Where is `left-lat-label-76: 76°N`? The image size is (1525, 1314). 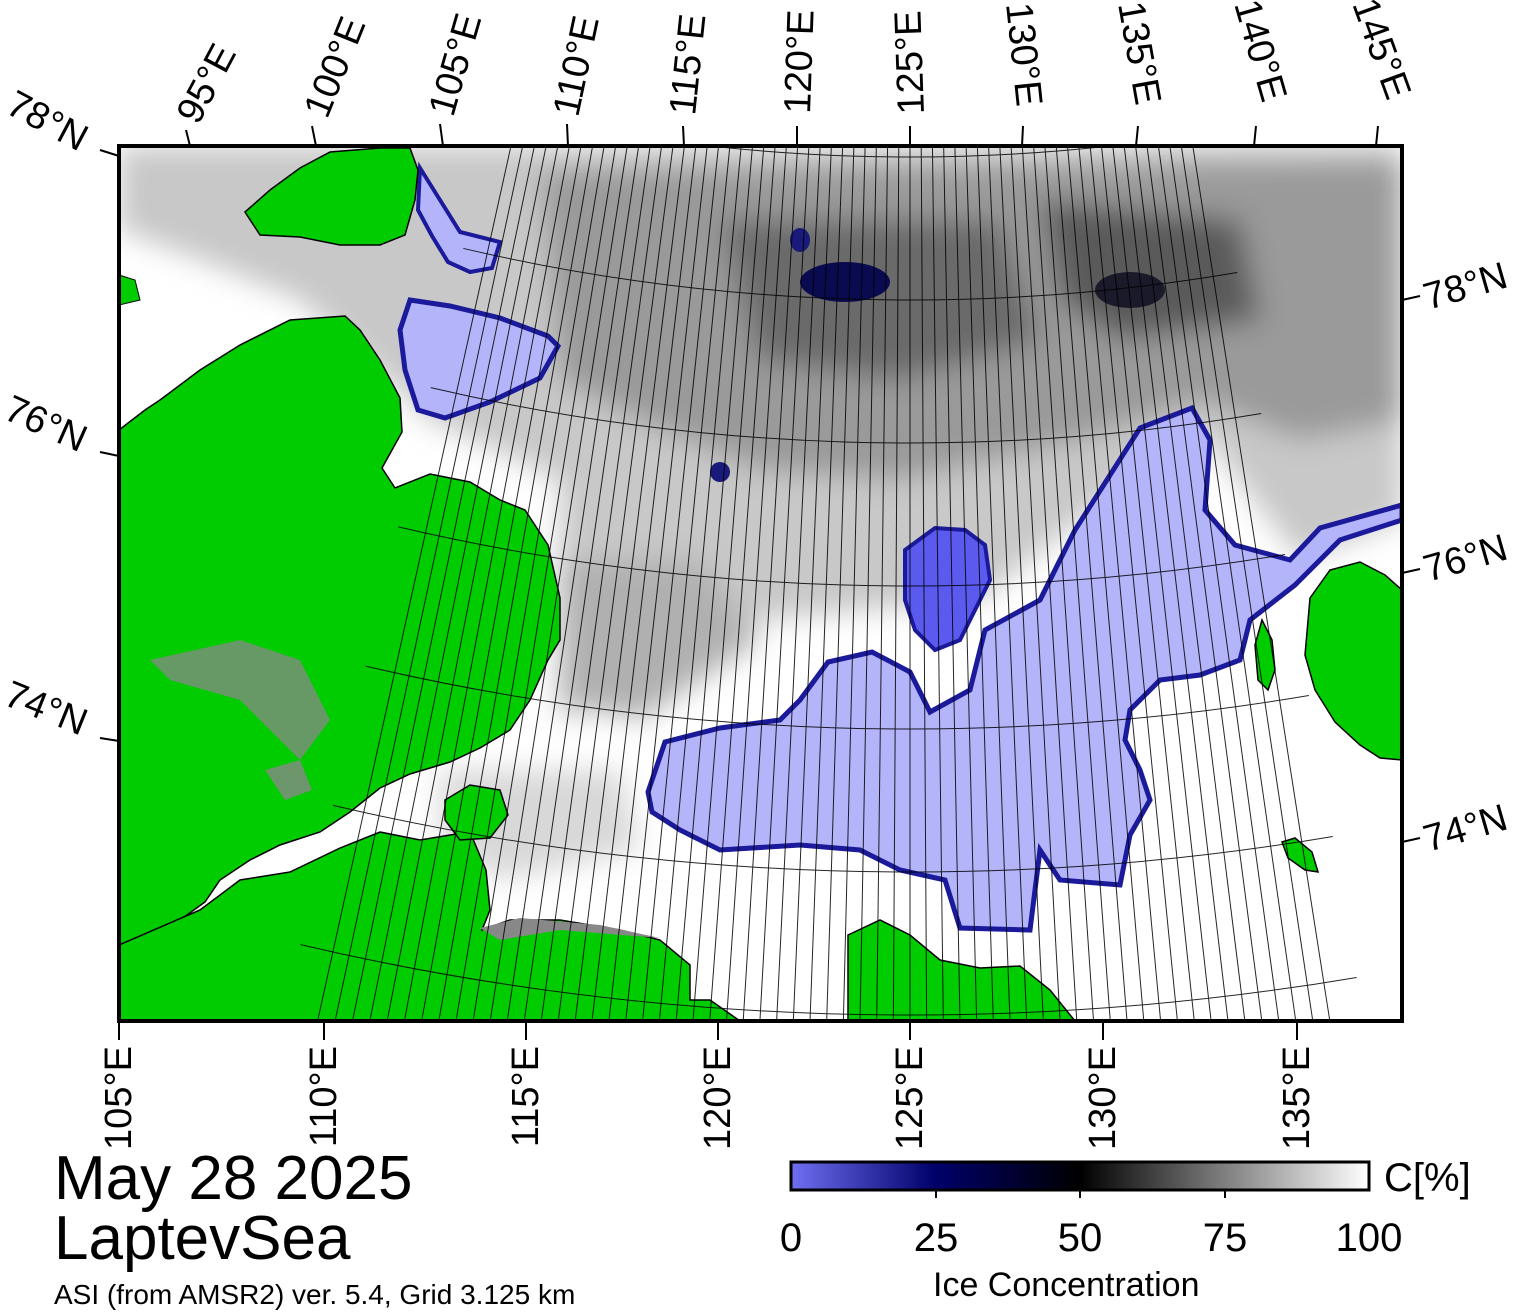 left-lat-label-76: 76°N is located at coordinates (46, 424).